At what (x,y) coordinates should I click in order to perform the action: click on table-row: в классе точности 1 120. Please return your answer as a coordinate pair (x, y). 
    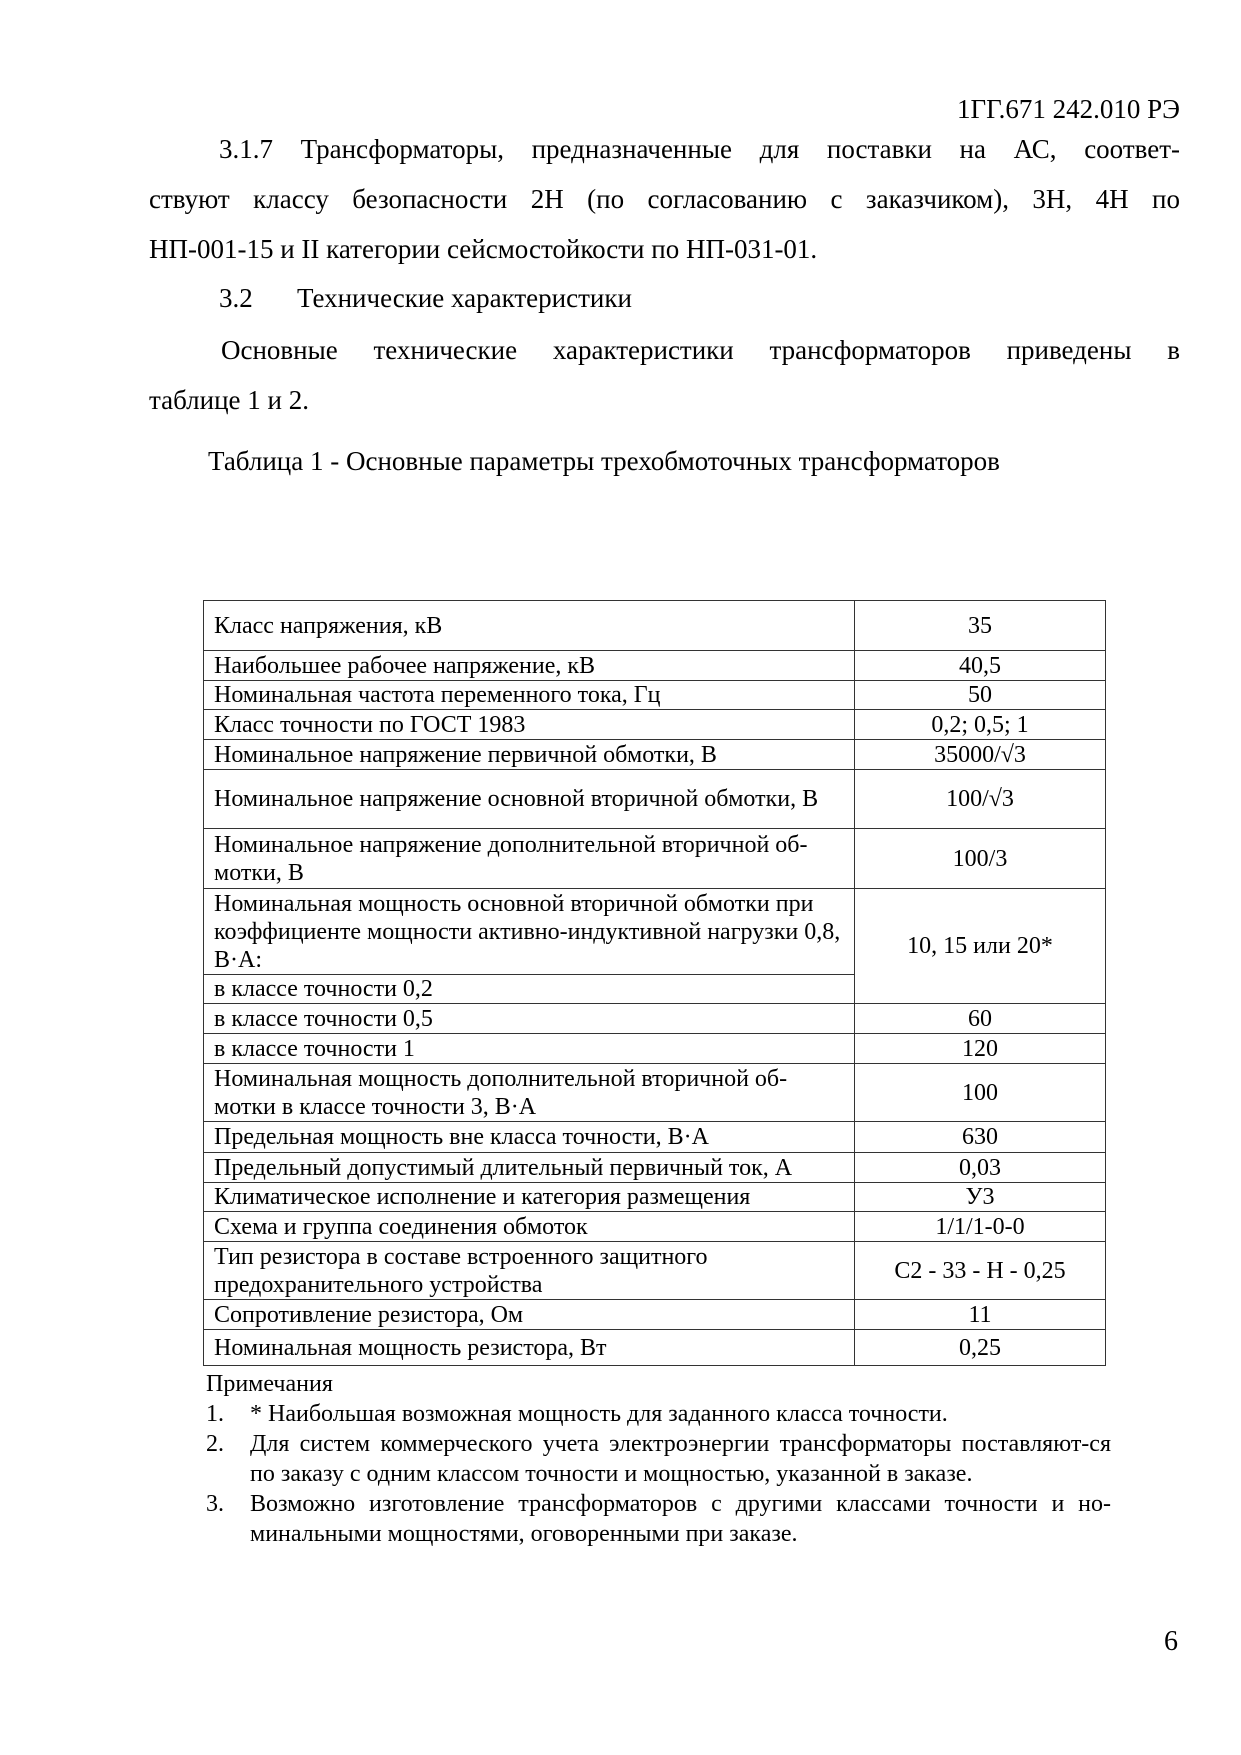
    Looking at the image, I should click on (654, 1048).